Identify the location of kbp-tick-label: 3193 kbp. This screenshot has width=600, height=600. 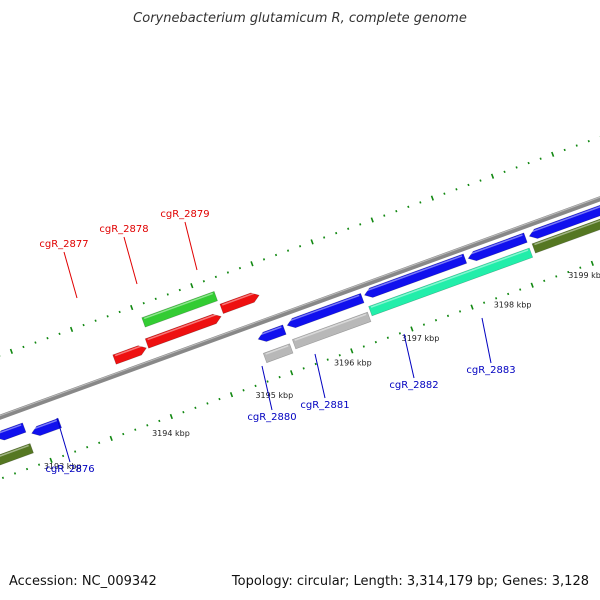
(63, 466).